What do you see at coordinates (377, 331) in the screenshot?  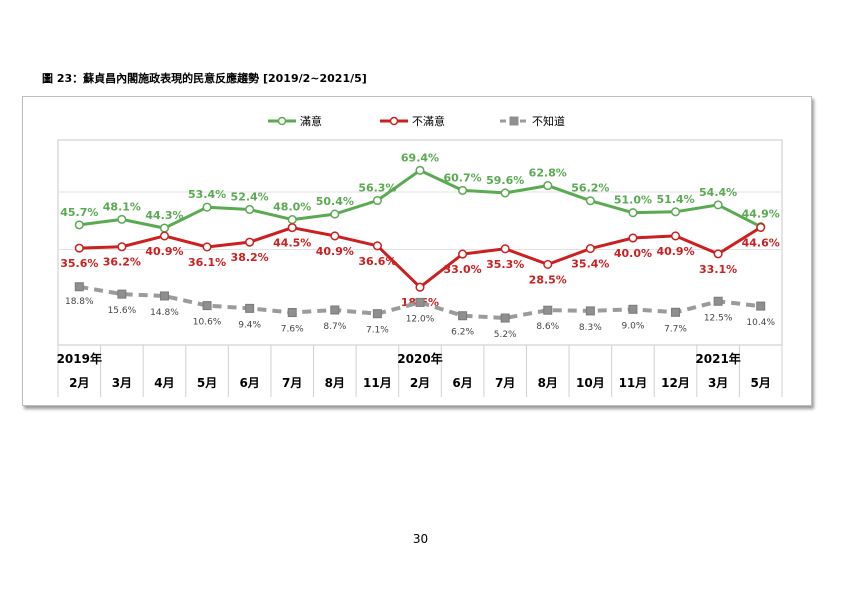 I see `data-label: 7.1%` at bounding box center [377, 331].